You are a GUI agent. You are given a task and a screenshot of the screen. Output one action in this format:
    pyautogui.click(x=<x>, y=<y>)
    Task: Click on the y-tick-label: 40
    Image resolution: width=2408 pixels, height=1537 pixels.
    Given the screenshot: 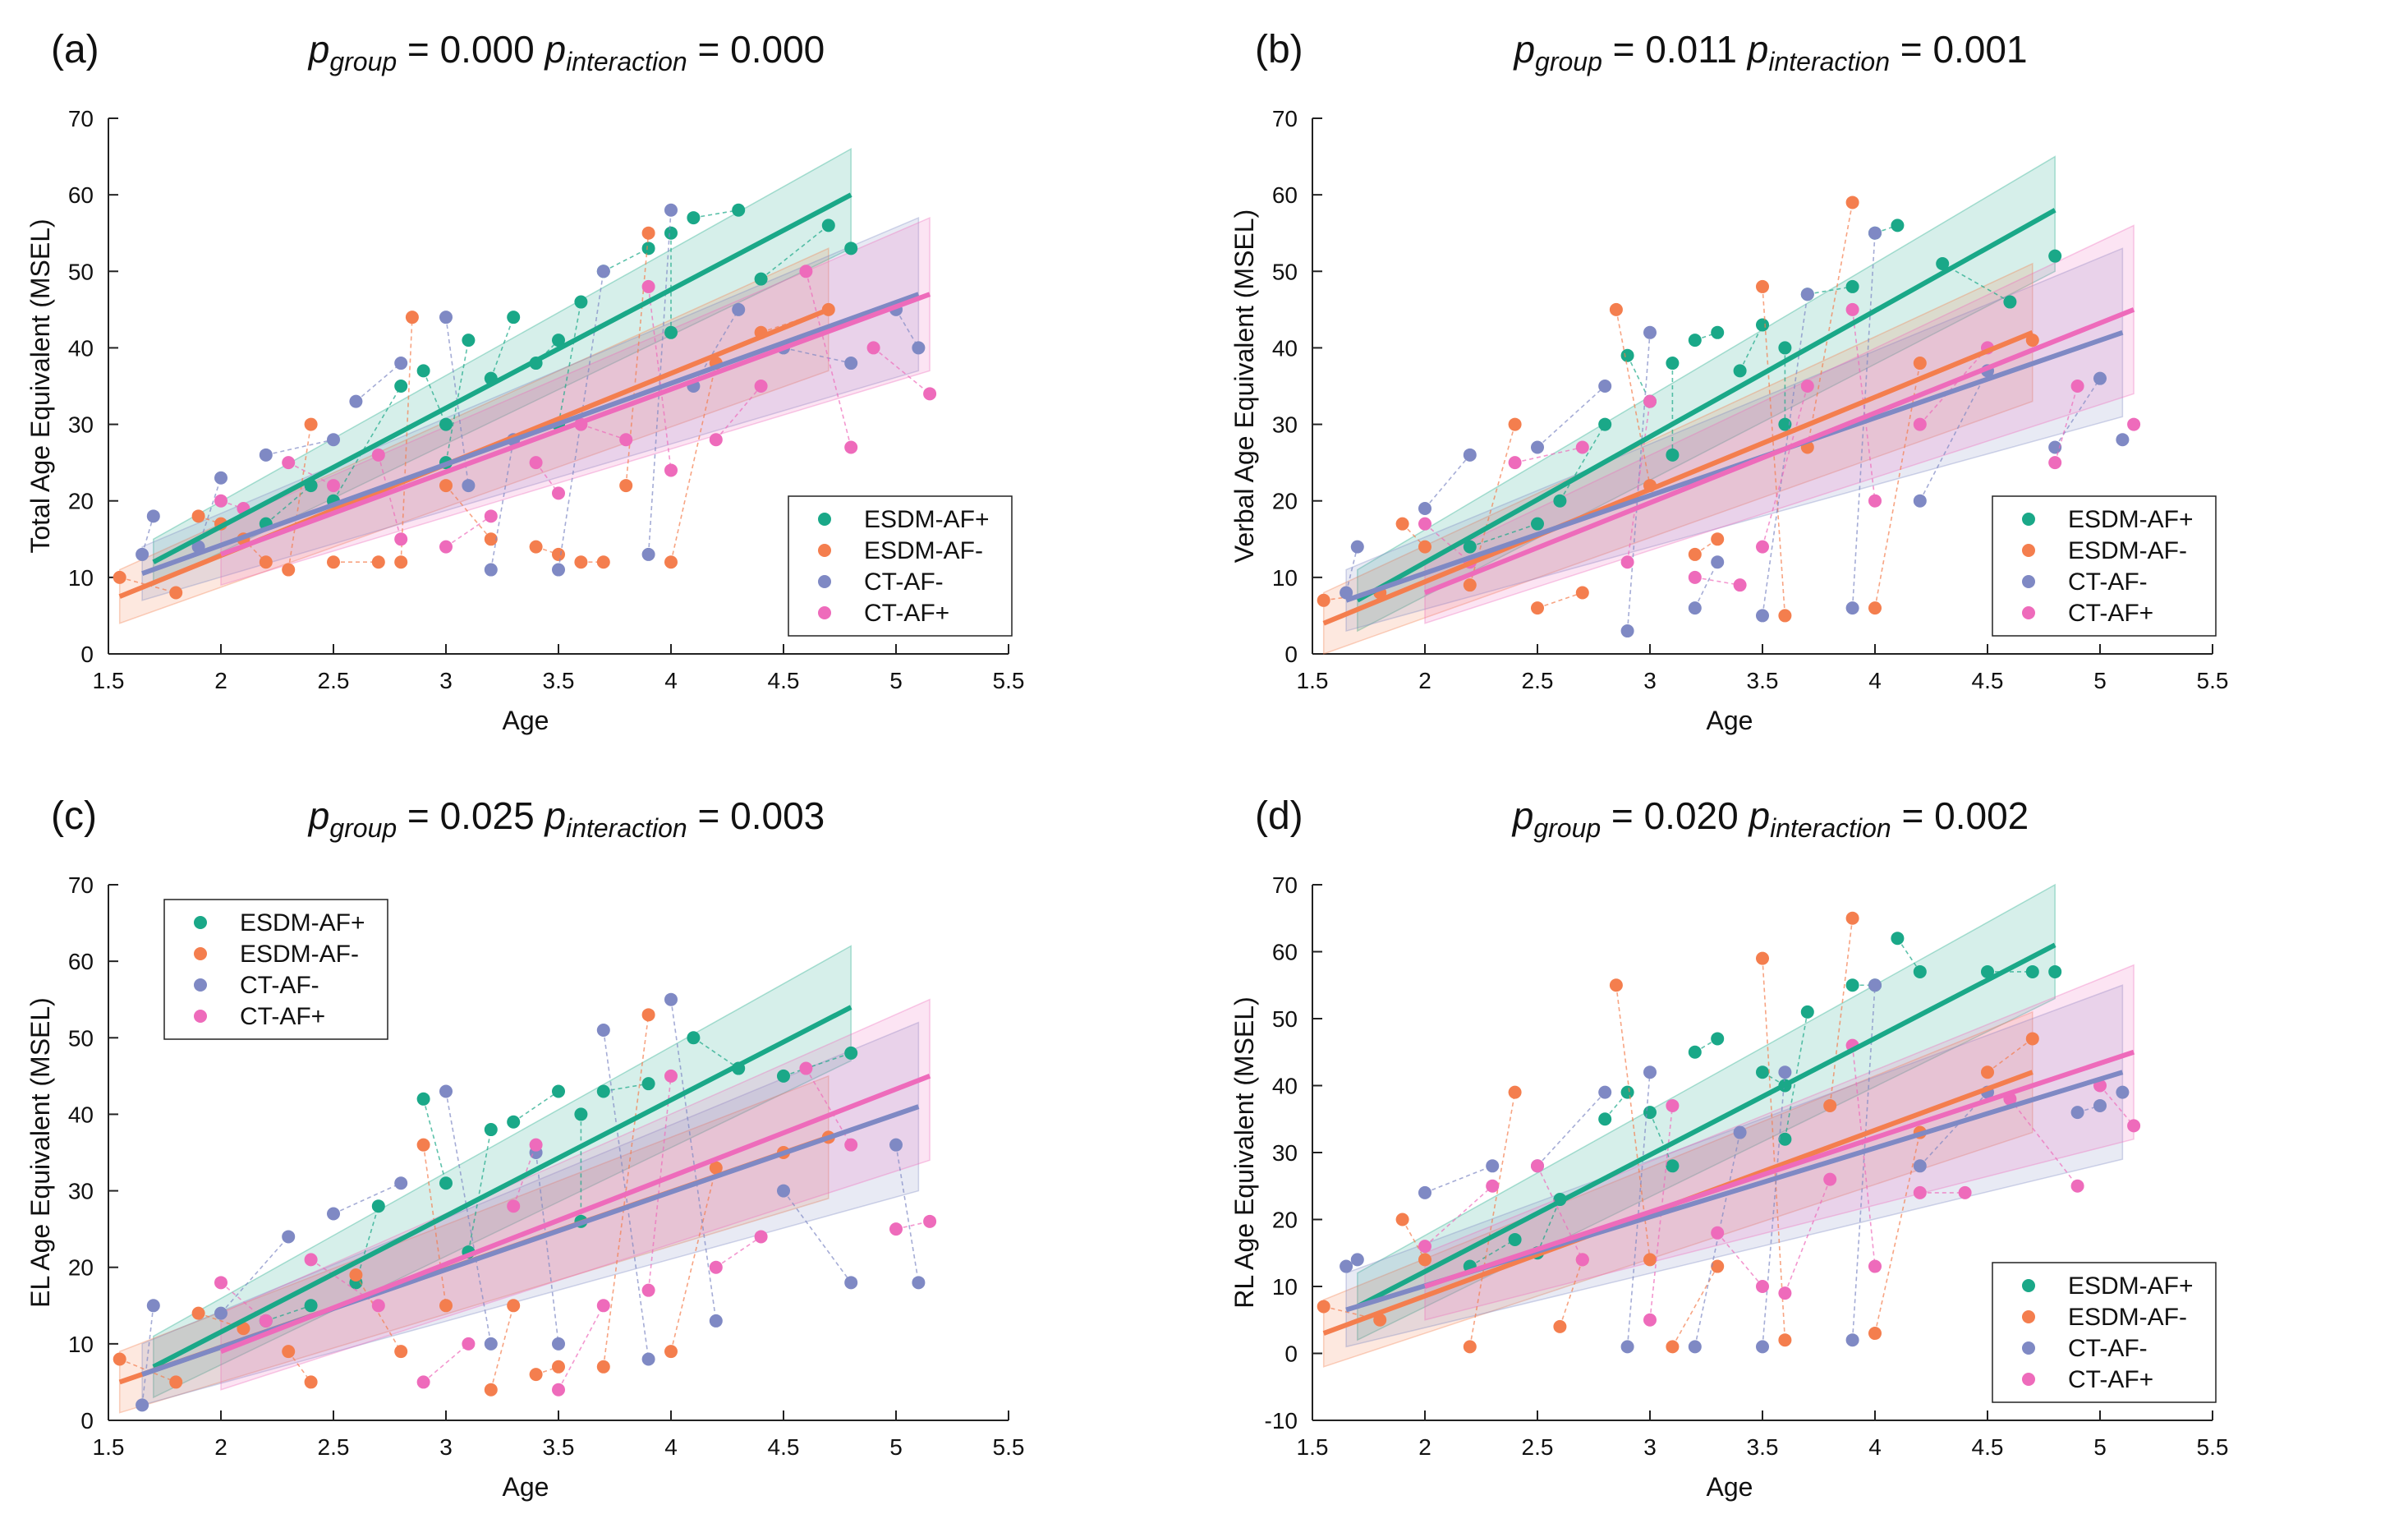 What is the action you would take?
    pyautogui.click(x=1285, y=1086)
    